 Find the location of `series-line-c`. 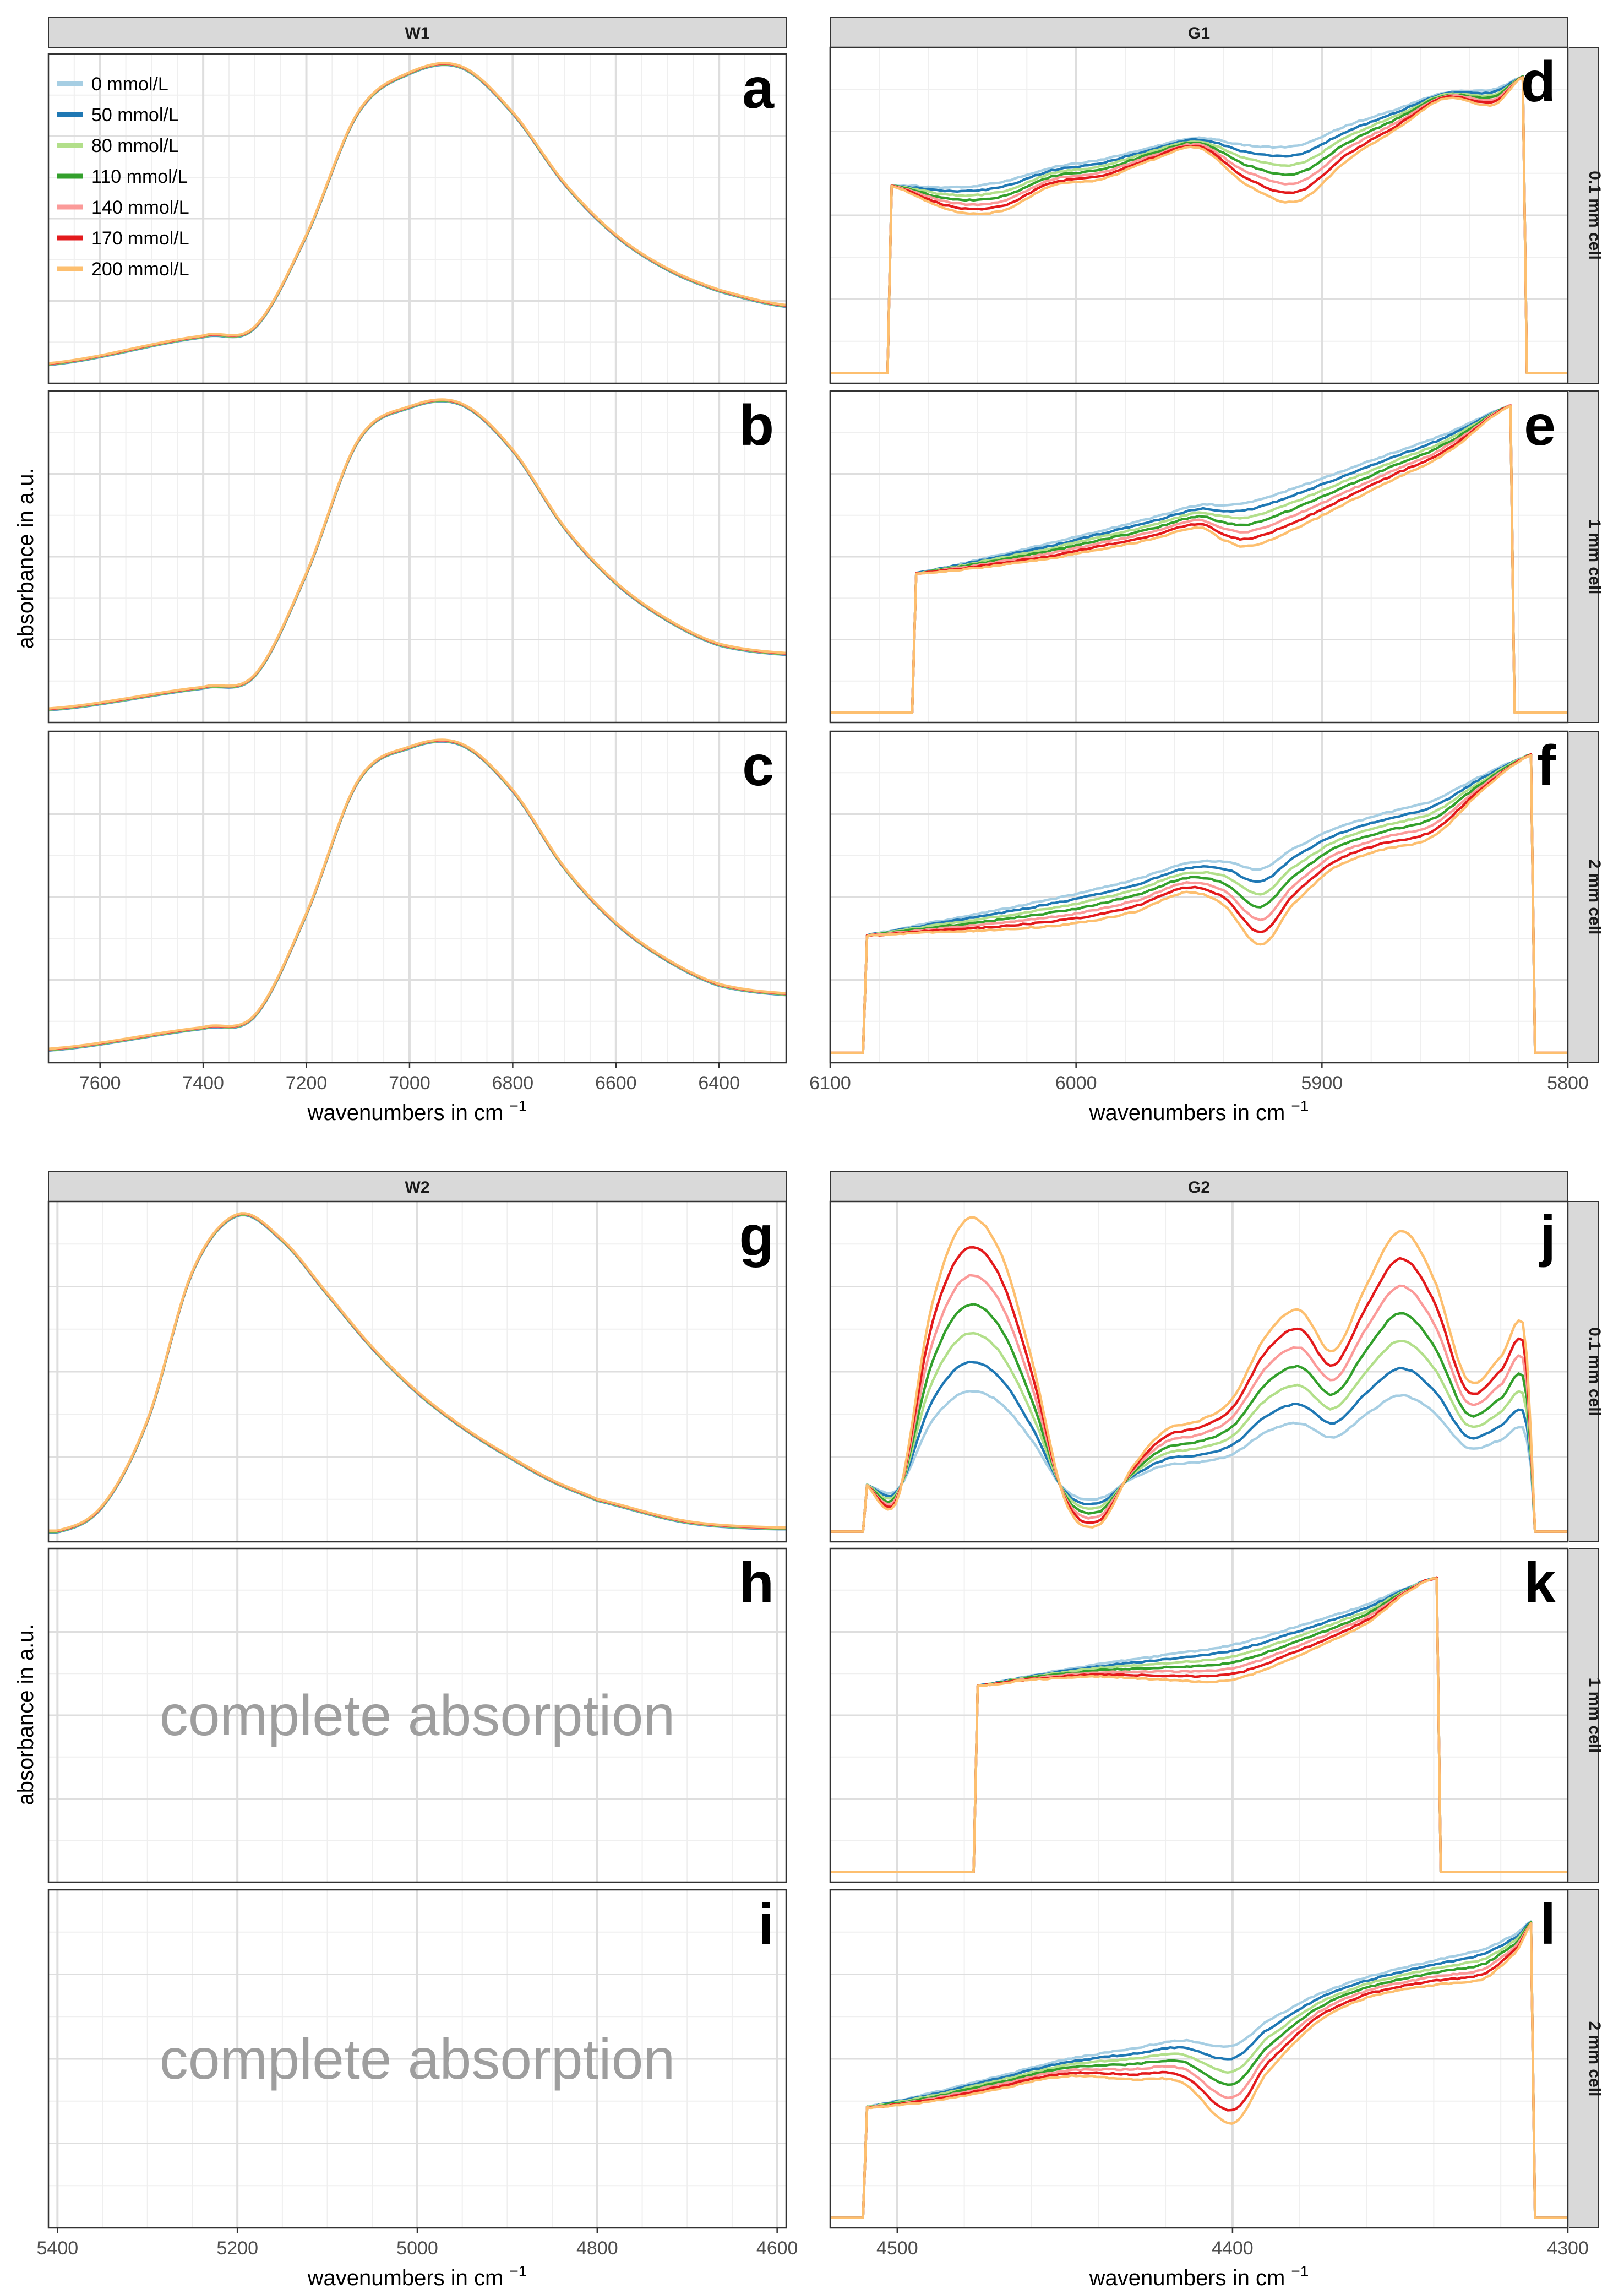

series-line-c is located at coordinates (417, 894).